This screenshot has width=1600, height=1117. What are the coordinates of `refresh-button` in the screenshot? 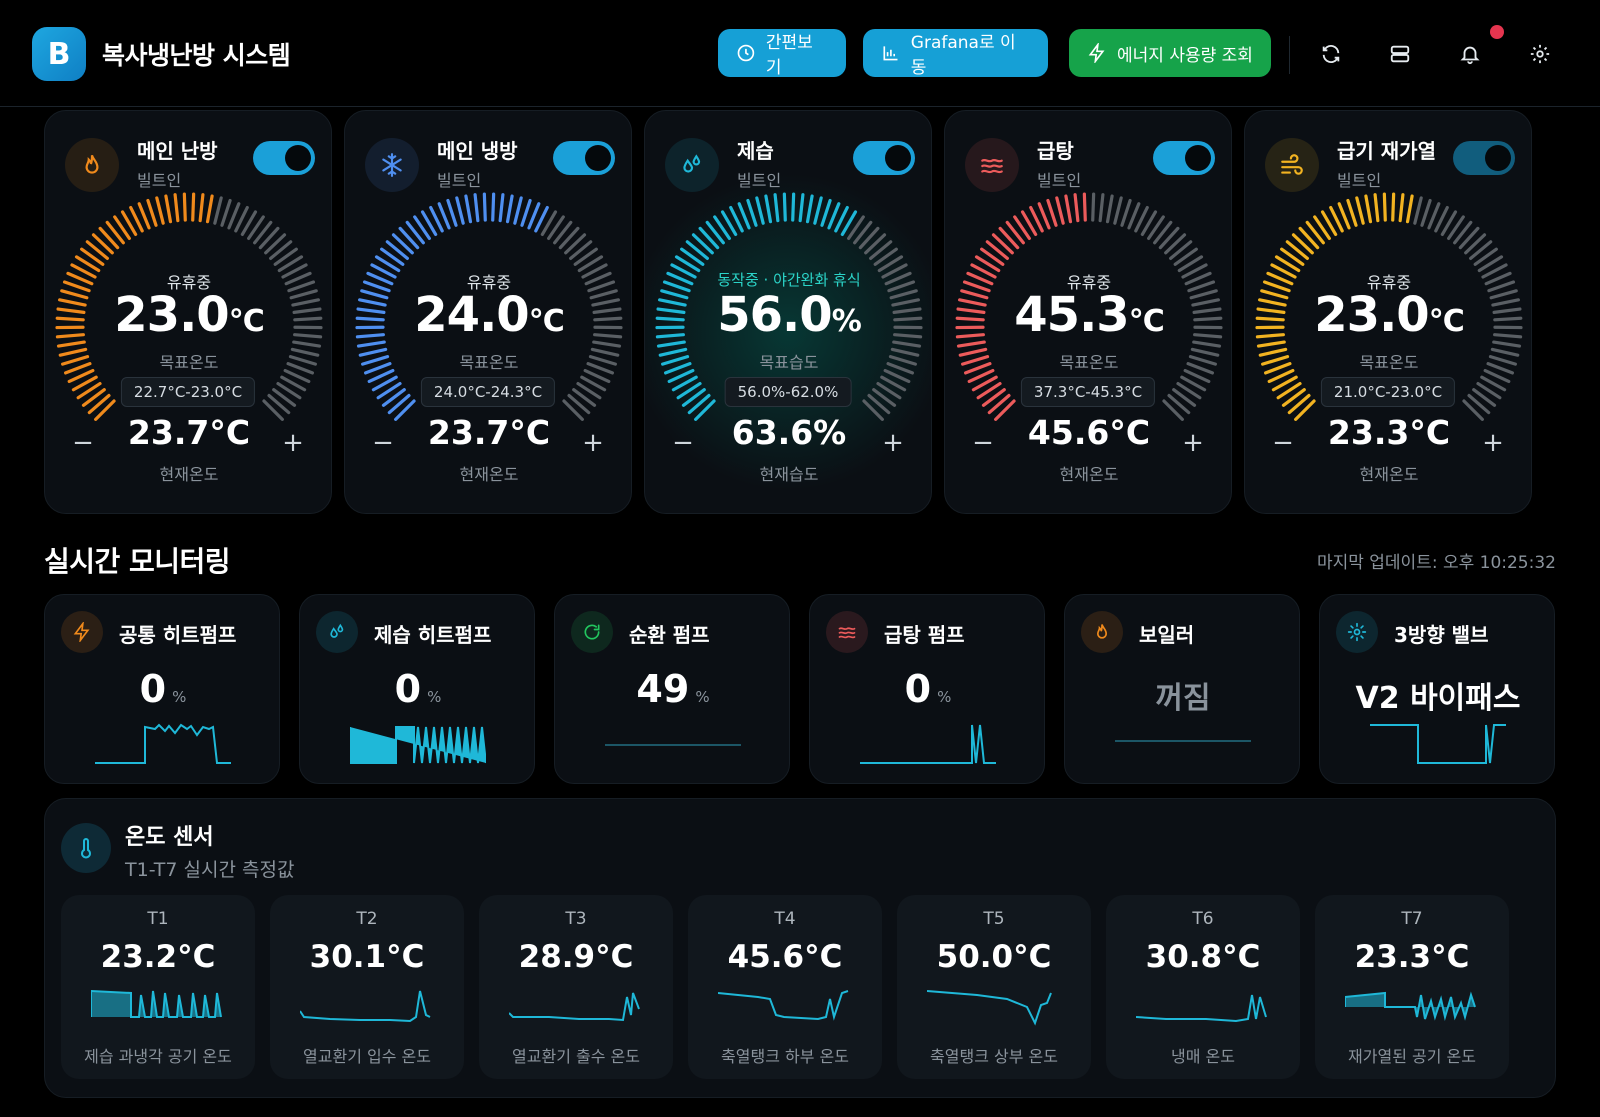 It's located at (1331, 54).